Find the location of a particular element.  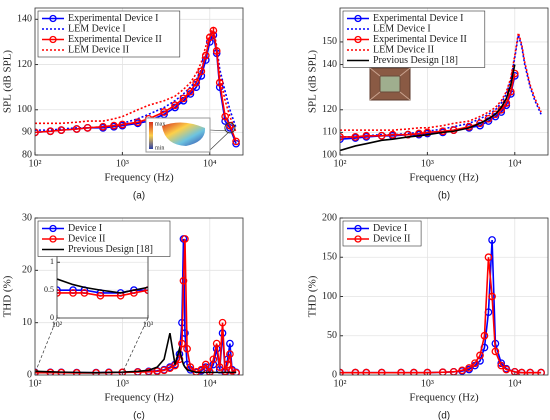

legend-label: Device I is located at coordinates (390, 228).